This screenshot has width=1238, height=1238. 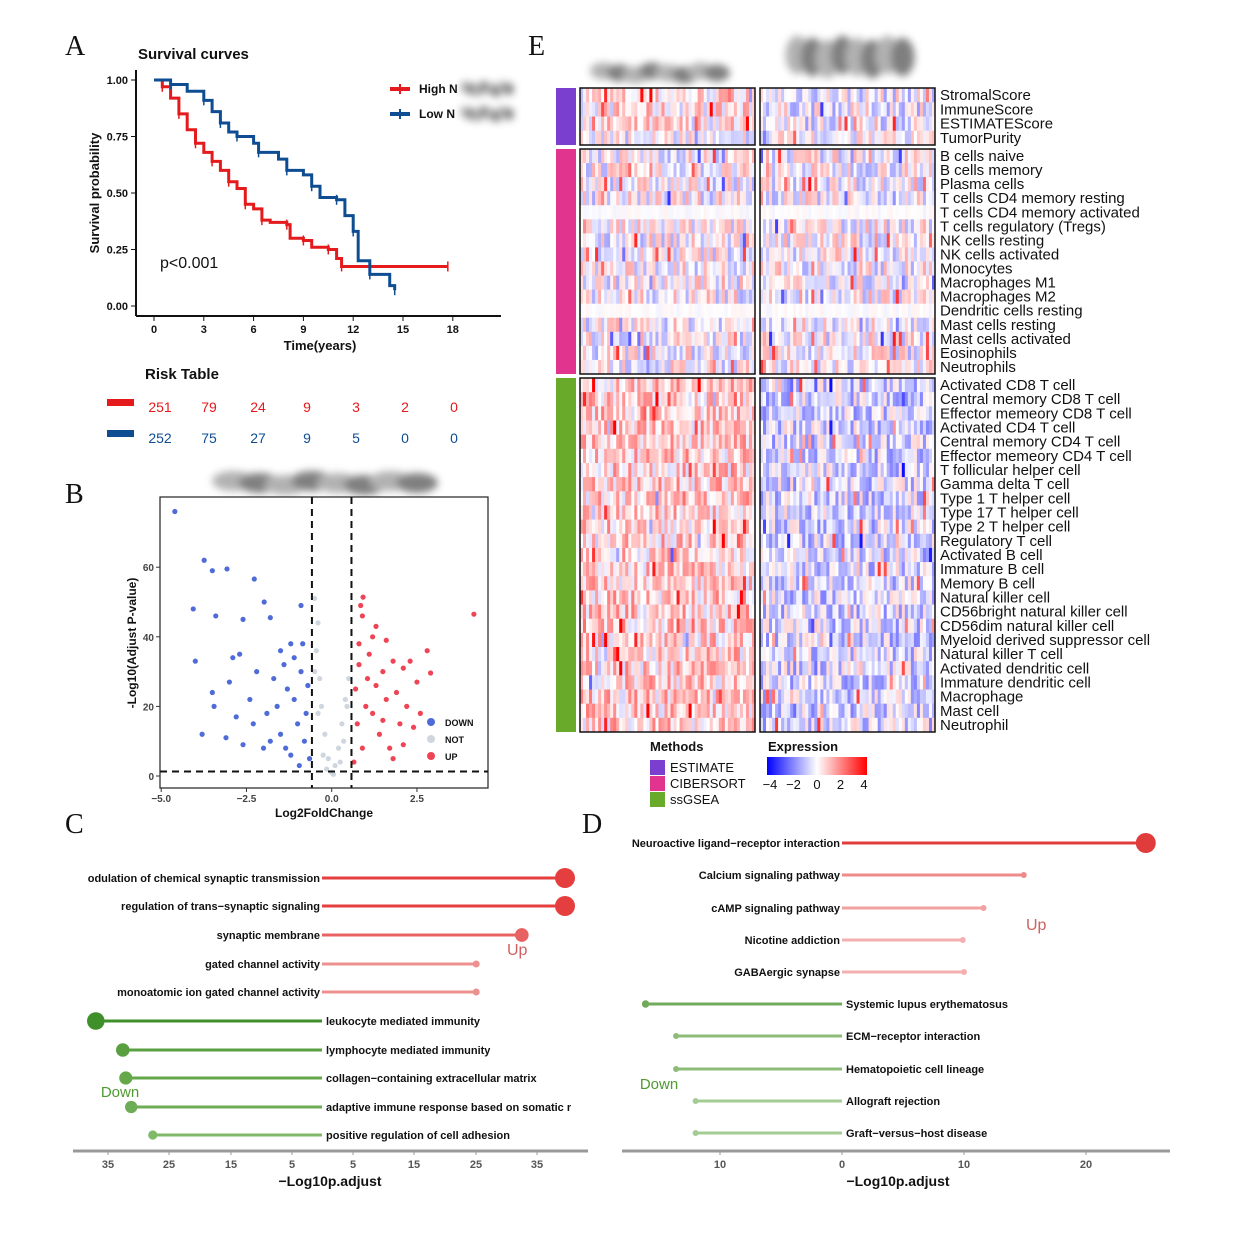 I want to click on heatmap-row-label: Plasma cells, so click(x=982, y=184).